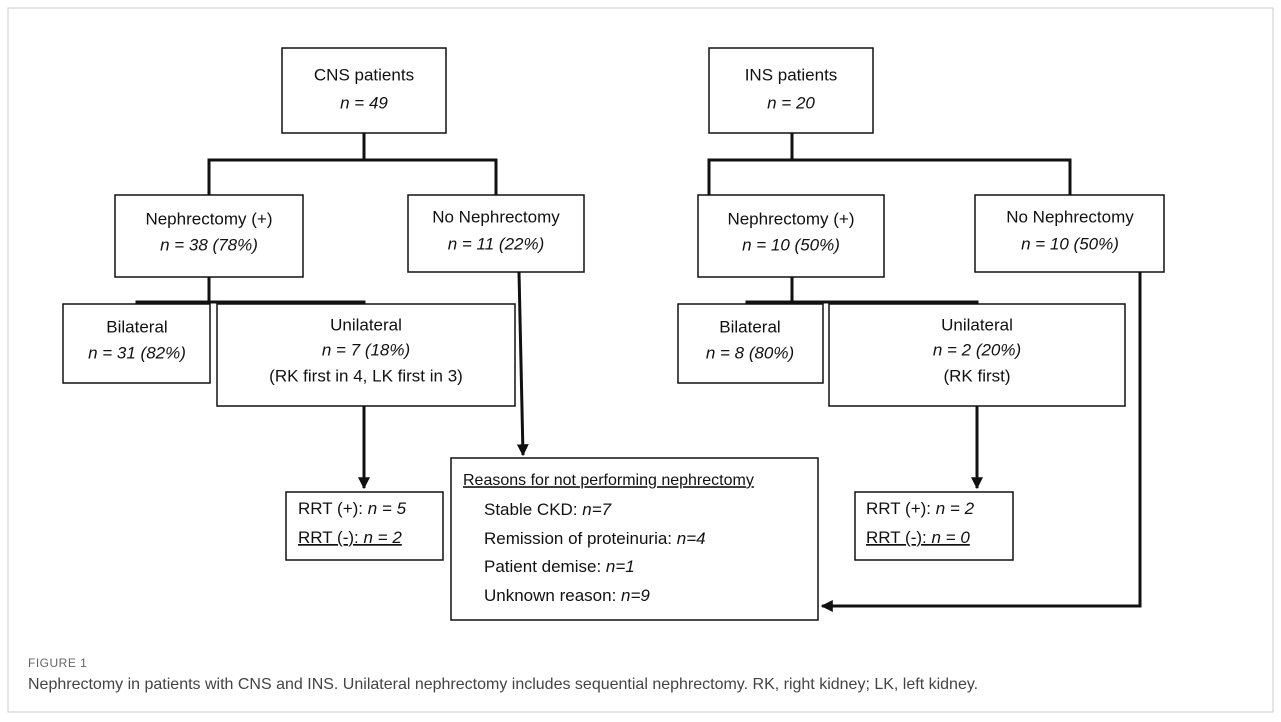  Describe the element at coordinates (387, 508) in the screenshot. I see `item-value: n = 5` at that location.